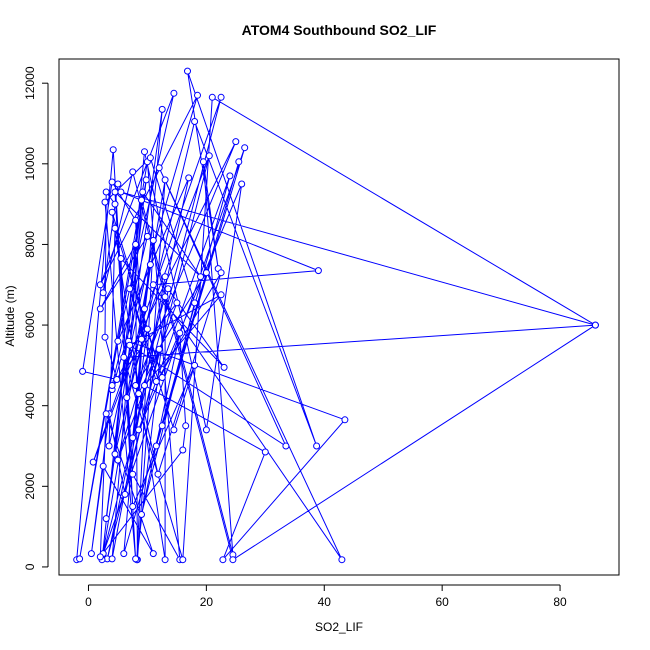  What do you see at coordinates (339, 30) in the screenshot?
I see `chart-title: ATOM4 Southbound SO2_LIF` at bounding box center [339, 30].